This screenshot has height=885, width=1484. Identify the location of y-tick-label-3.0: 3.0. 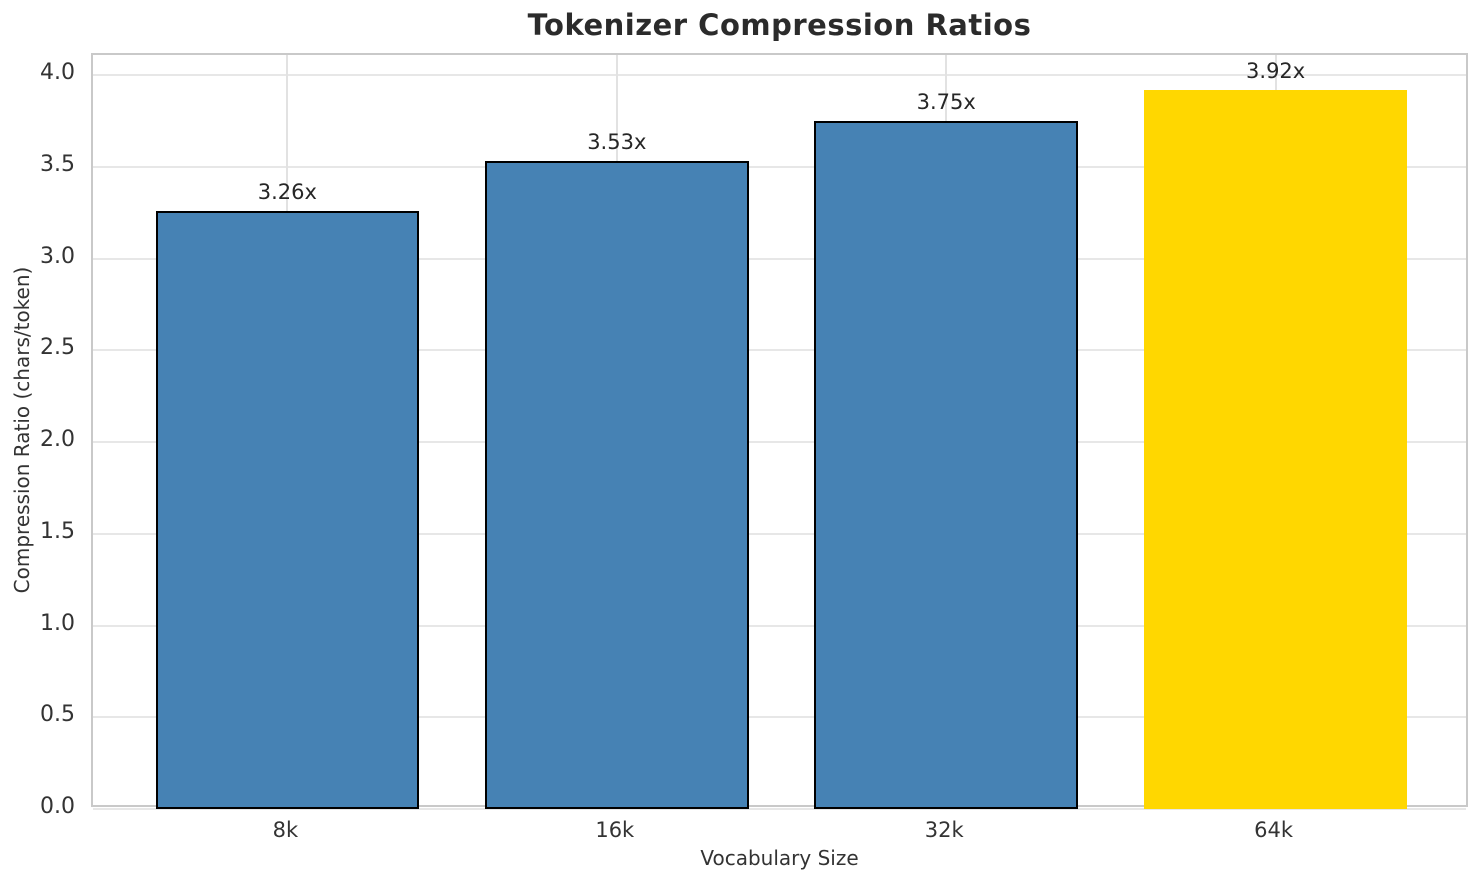
(57, 256).